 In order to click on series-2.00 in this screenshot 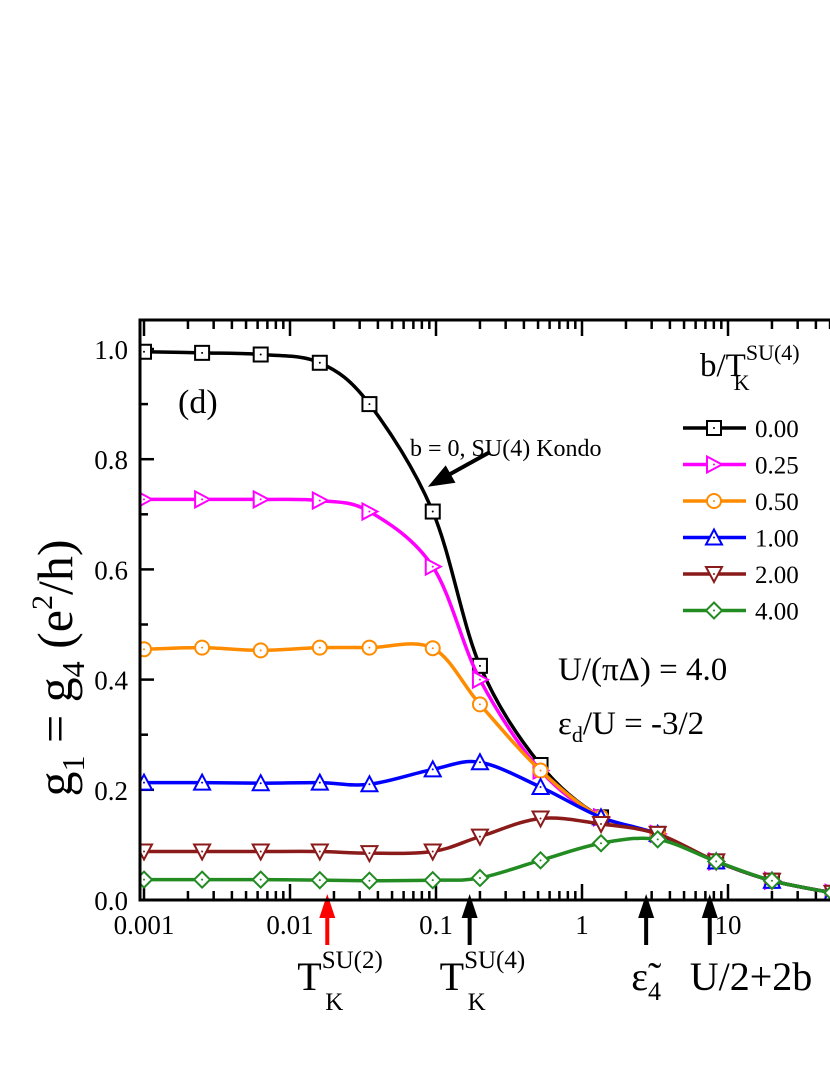, I will do `click(485, 854)`.